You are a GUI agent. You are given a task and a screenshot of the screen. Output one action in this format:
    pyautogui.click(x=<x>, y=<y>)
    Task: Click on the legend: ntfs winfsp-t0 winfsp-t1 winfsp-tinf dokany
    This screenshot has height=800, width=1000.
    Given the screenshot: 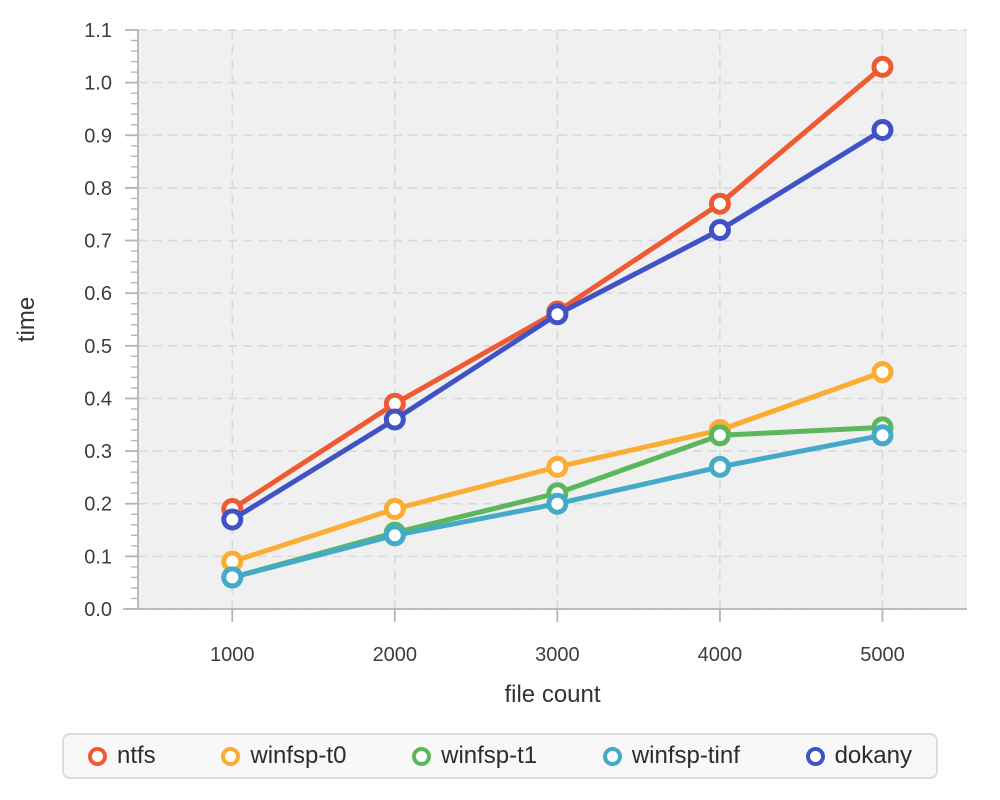 What is the action you would take?
    pyautogui.click(x=500, y=756)
    